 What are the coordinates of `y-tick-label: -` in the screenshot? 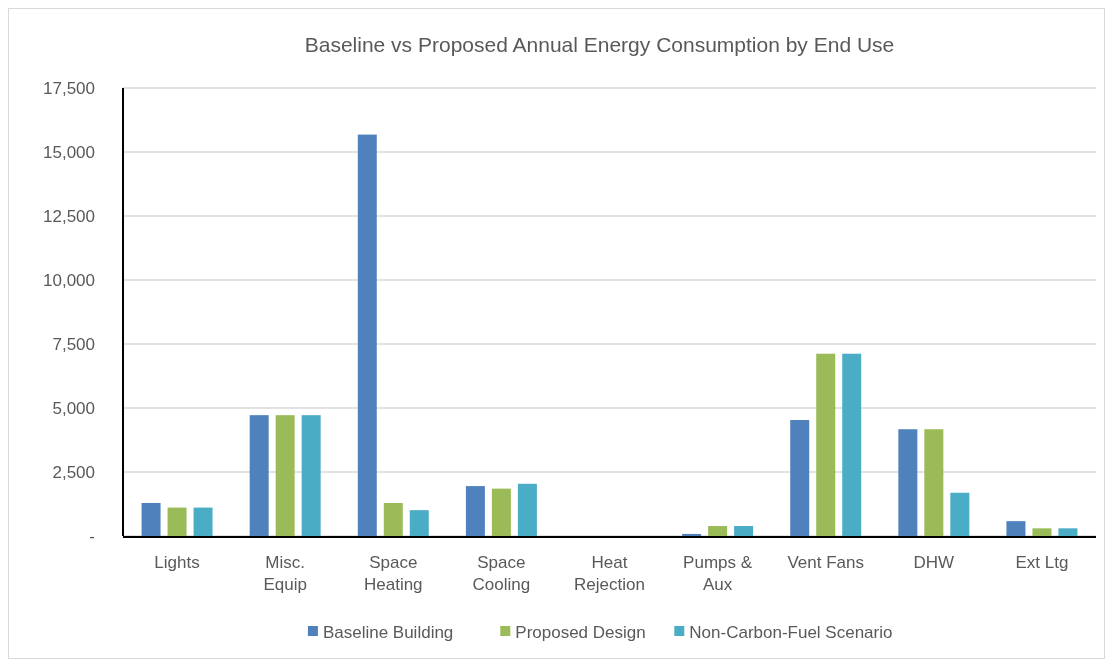 It's located at (92, 536).